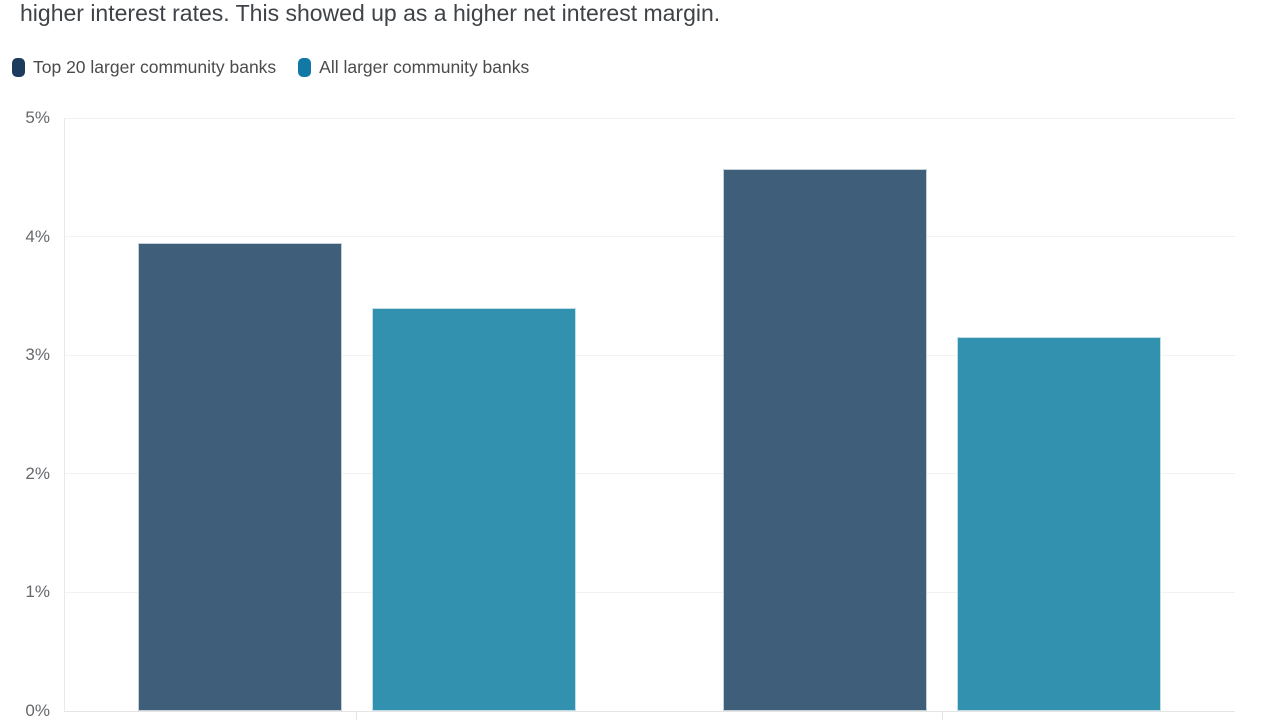  Describe the element at coordinates (239, 476) in the screenshot. I see `column-bar-top20-group1` at that location.